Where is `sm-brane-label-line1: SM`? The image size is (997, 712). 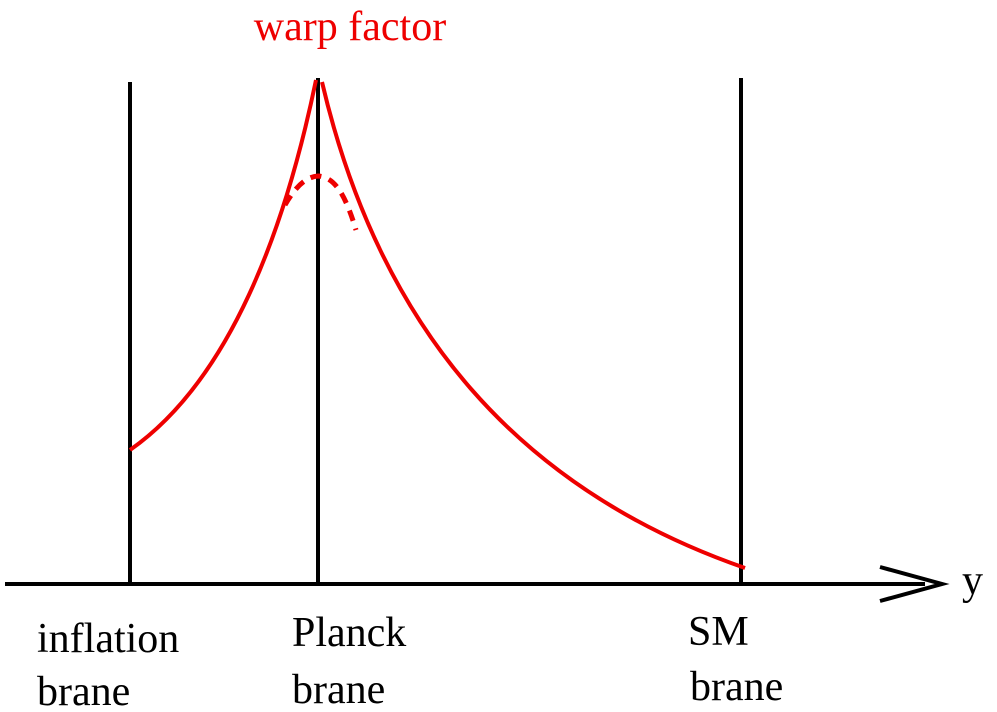 sm-brane-label-line1: SM is located at coordinates (718, 632).